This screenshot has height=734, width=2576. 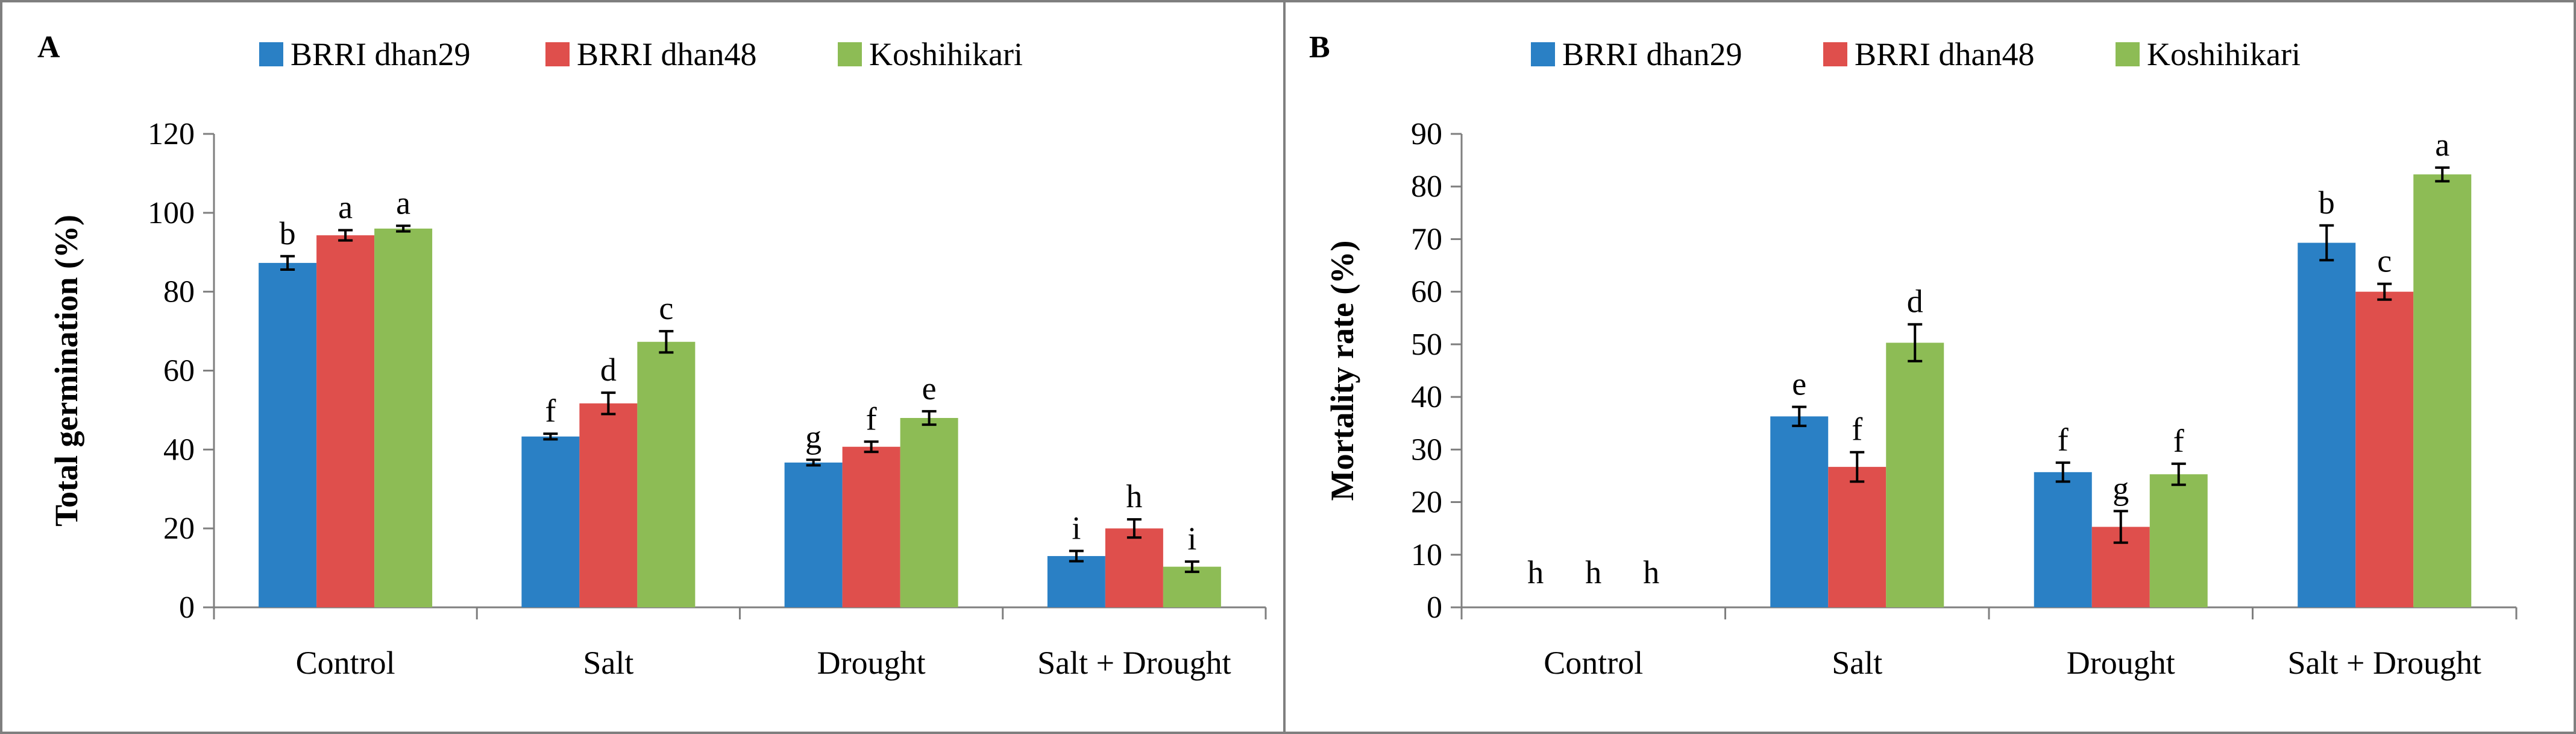 I want to click on bar-brri-dhan48-drought, so click(x=871, y=526).